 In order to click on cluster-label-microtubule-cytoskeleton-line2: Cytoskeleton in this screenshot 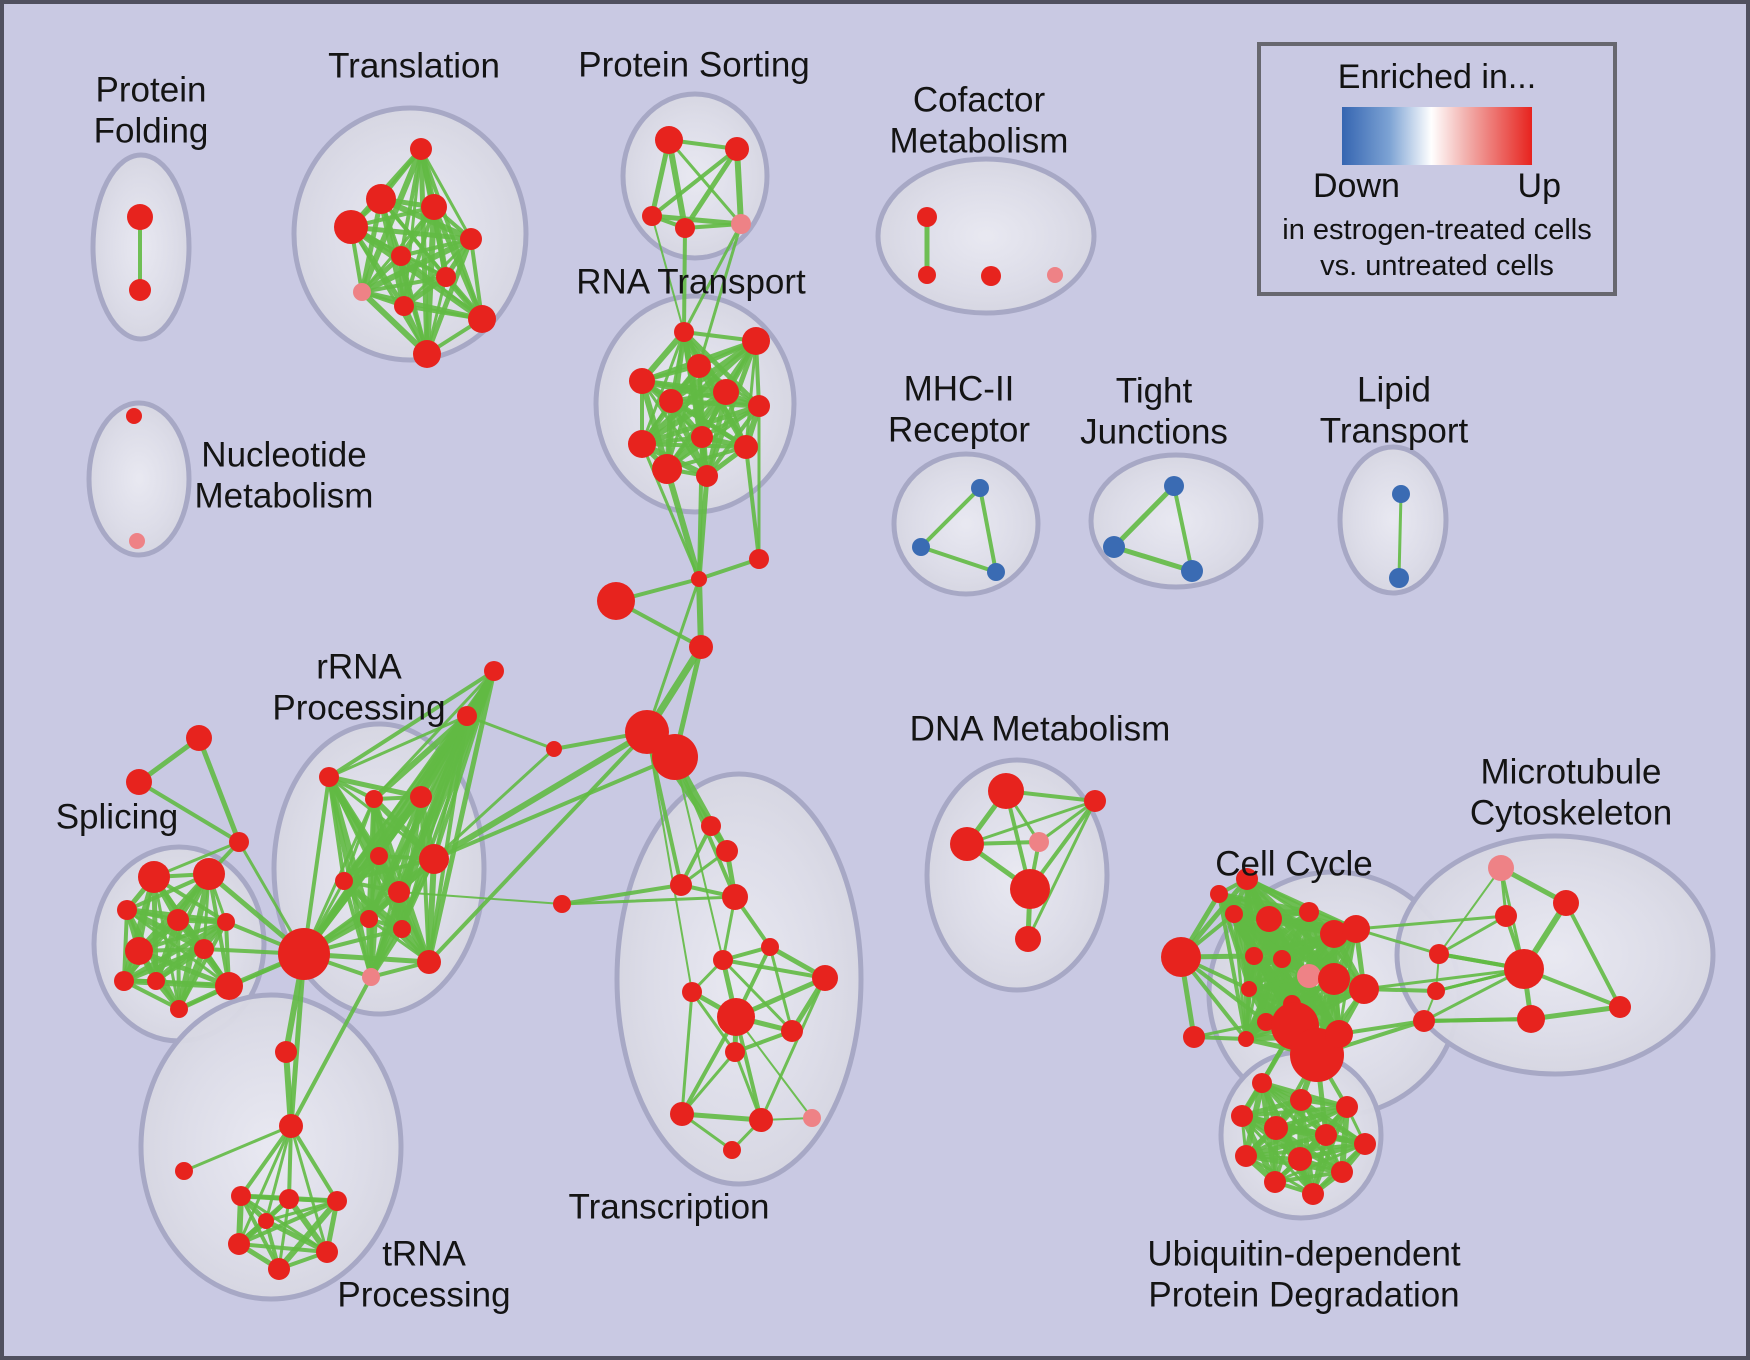, I will do `click(1571, 812)`.